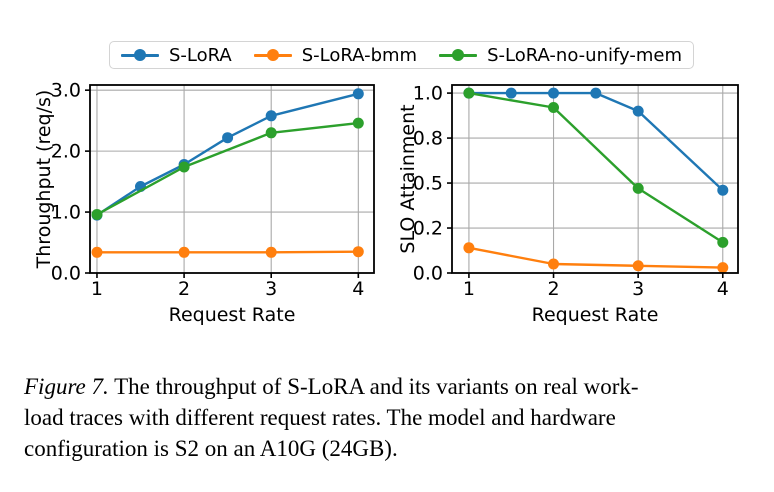 The width and height of the screenshot is (774, 492). What do you see at coordinates (584, 55) in the screenshot?
I see `legend-label: S-LoRA-no-unify-mem` at bounding box center [584, 55].